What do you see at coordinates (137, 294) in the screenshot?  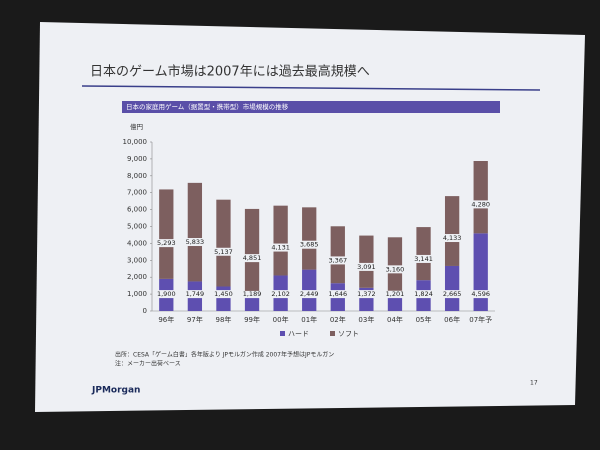 I see `y-tick-label: 1,000` at bounding box center [137, 294].